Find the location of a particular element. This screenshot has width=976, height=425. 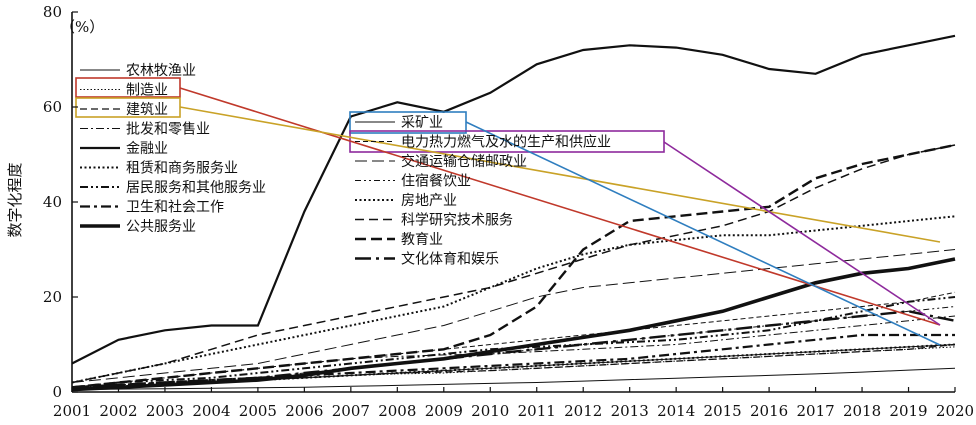

x-tick-label-13: 2014 is located at coordinates (676, 411).